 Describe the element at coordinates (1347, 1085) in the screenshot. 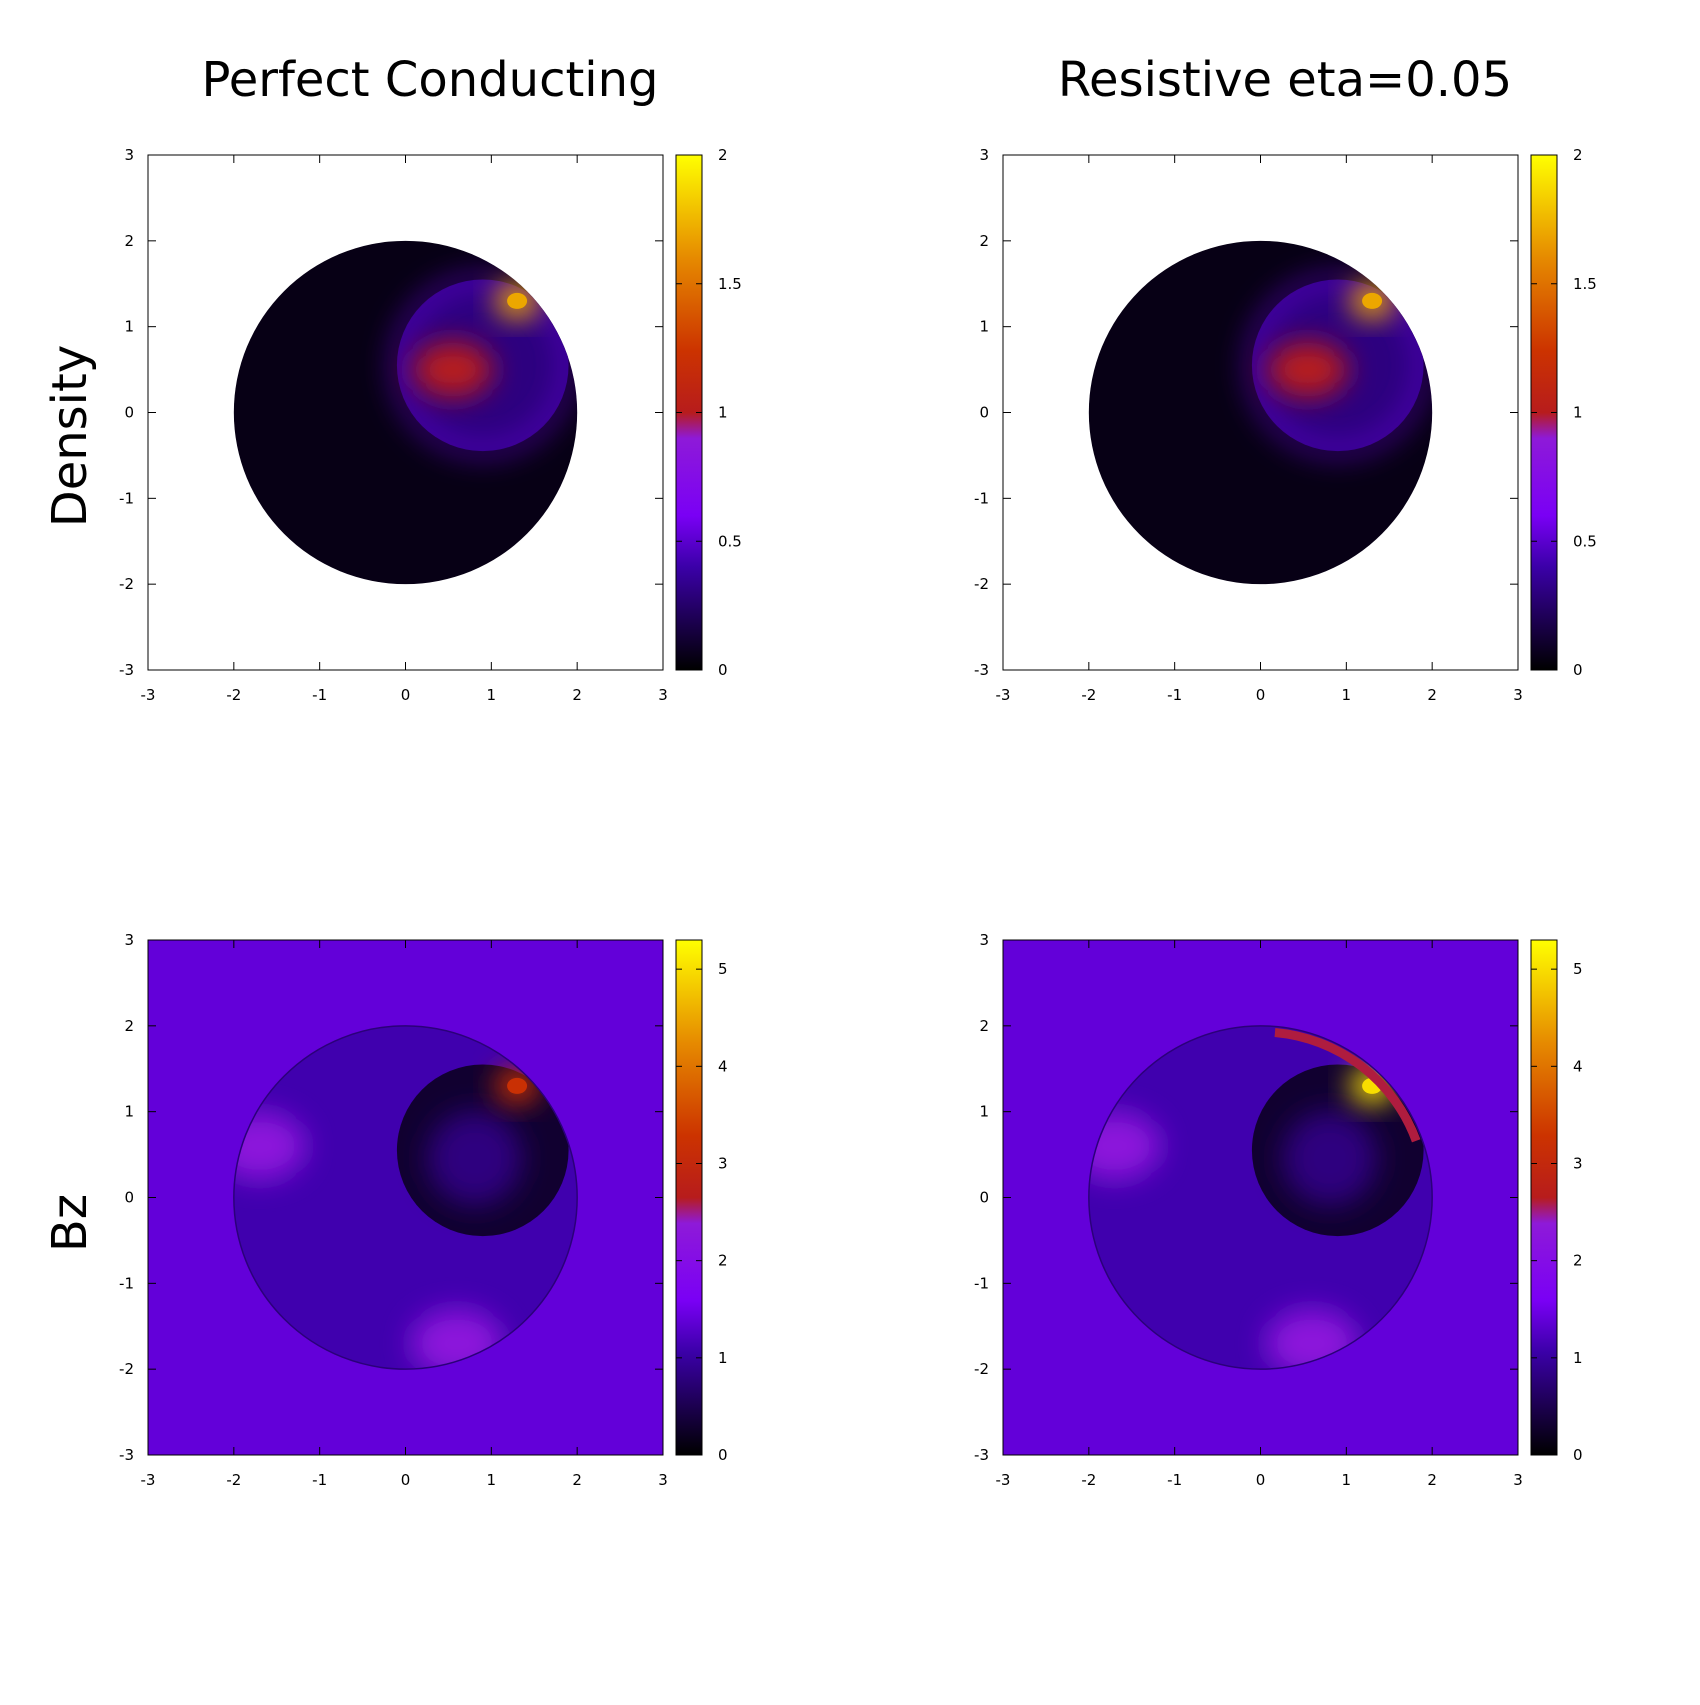

I see `feature-rim-arc` at that location.